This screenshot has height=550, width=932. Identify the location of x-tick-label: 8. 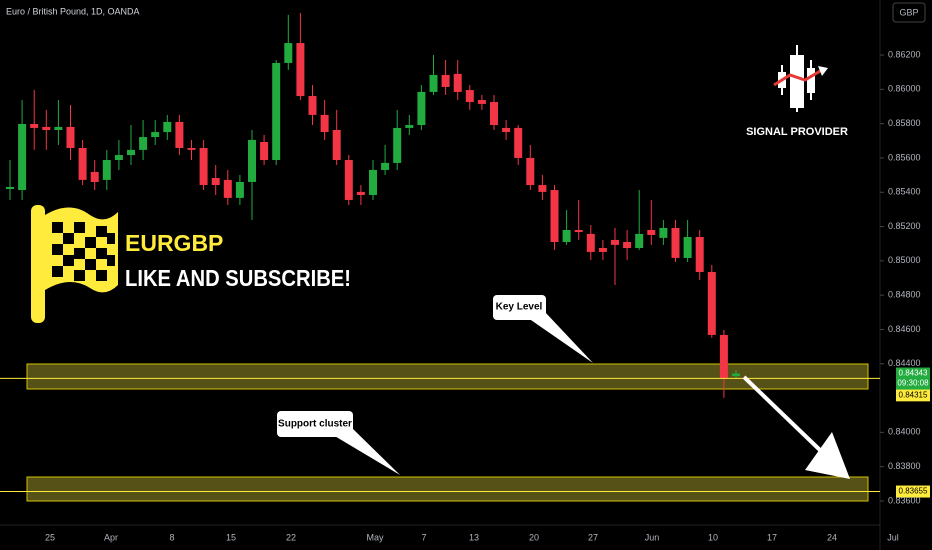
(171, 537).